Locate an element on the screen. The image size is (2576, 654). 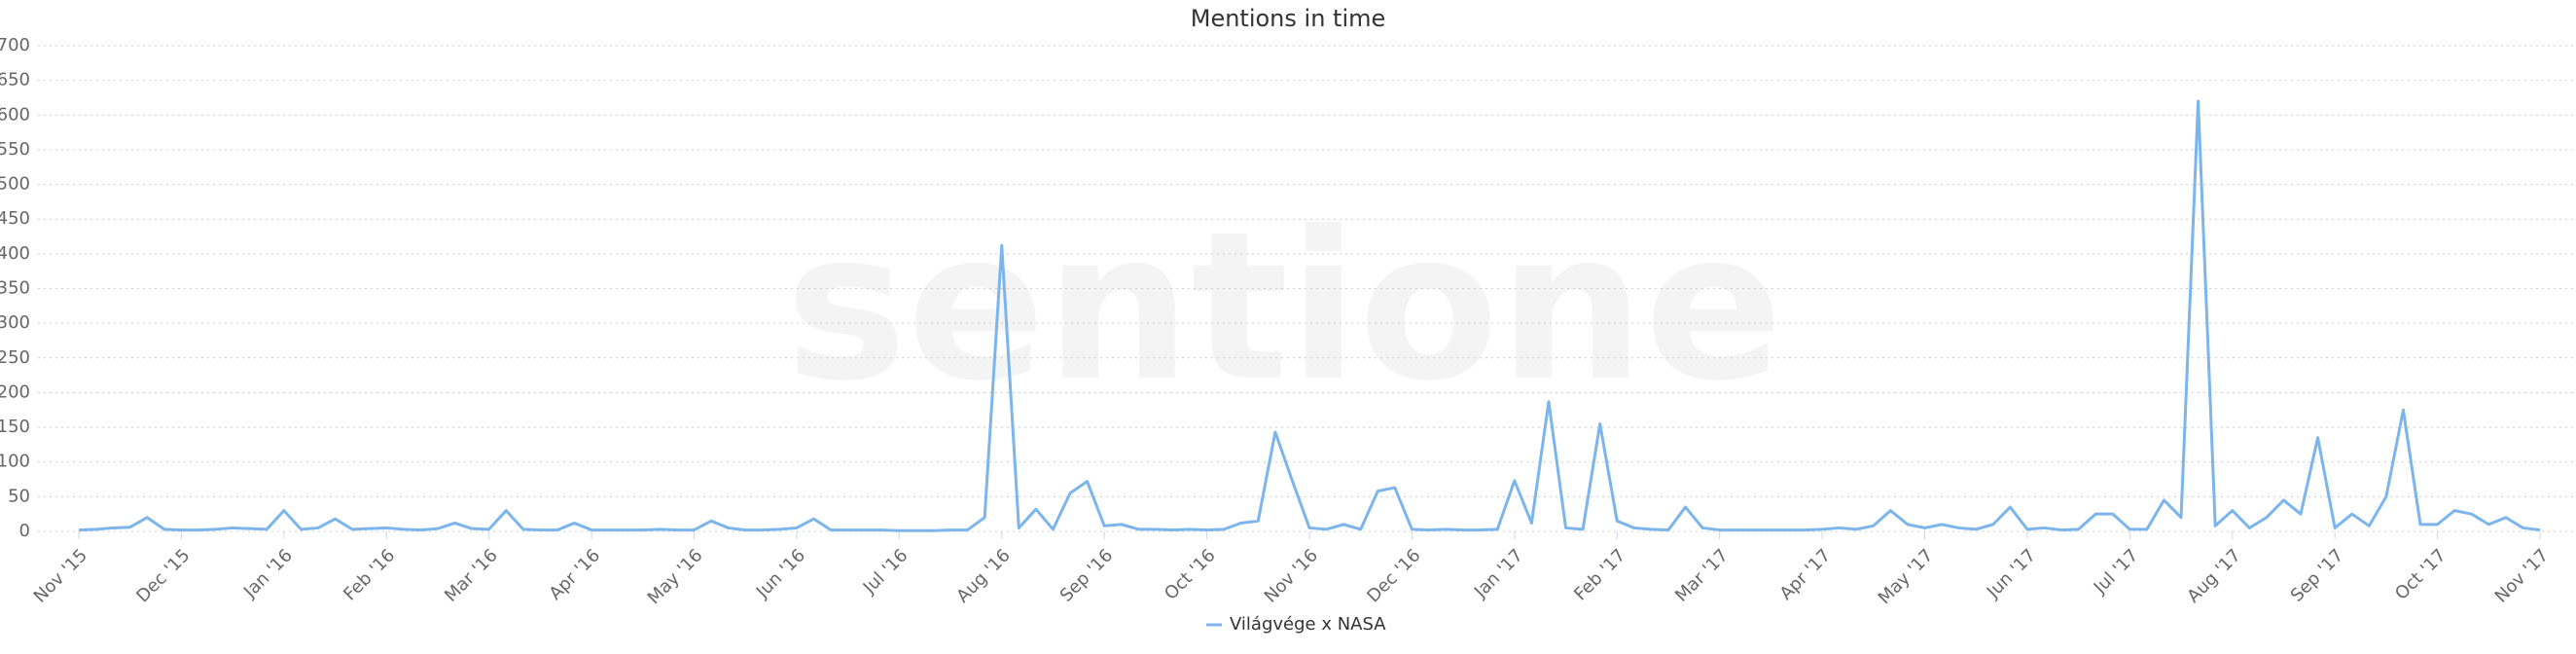
x-tick-label: Jan '16 is located at coordinates (268, 573).